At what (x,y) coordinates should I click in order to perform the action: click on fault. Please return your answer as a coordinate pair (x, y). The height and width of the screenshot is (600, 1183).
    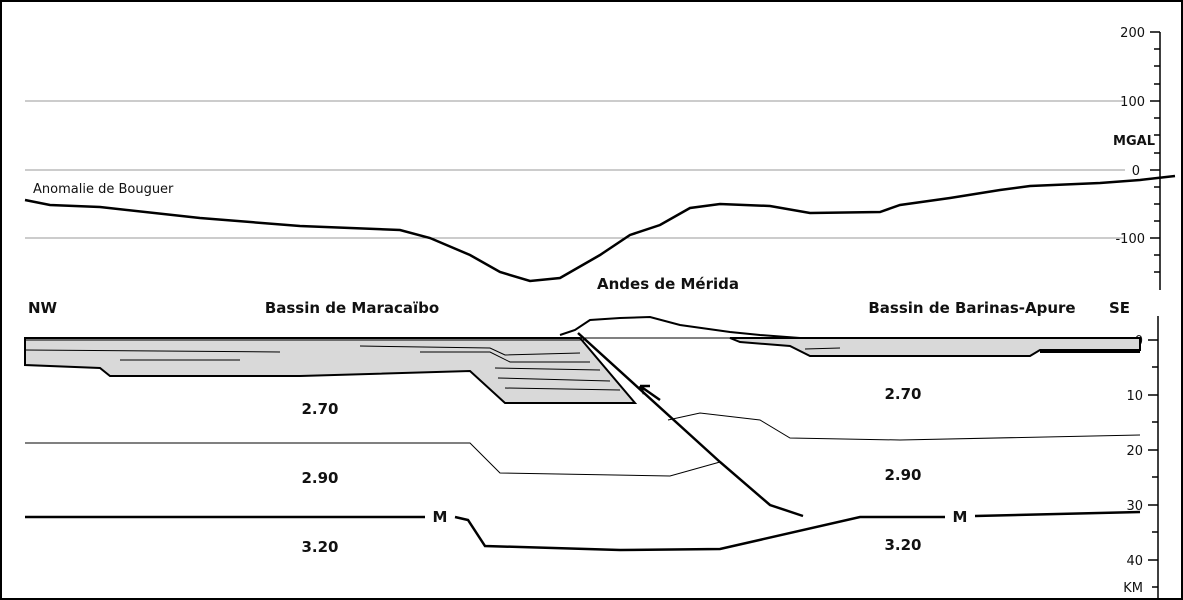
    Looking at the image, I should click on (690, 425).